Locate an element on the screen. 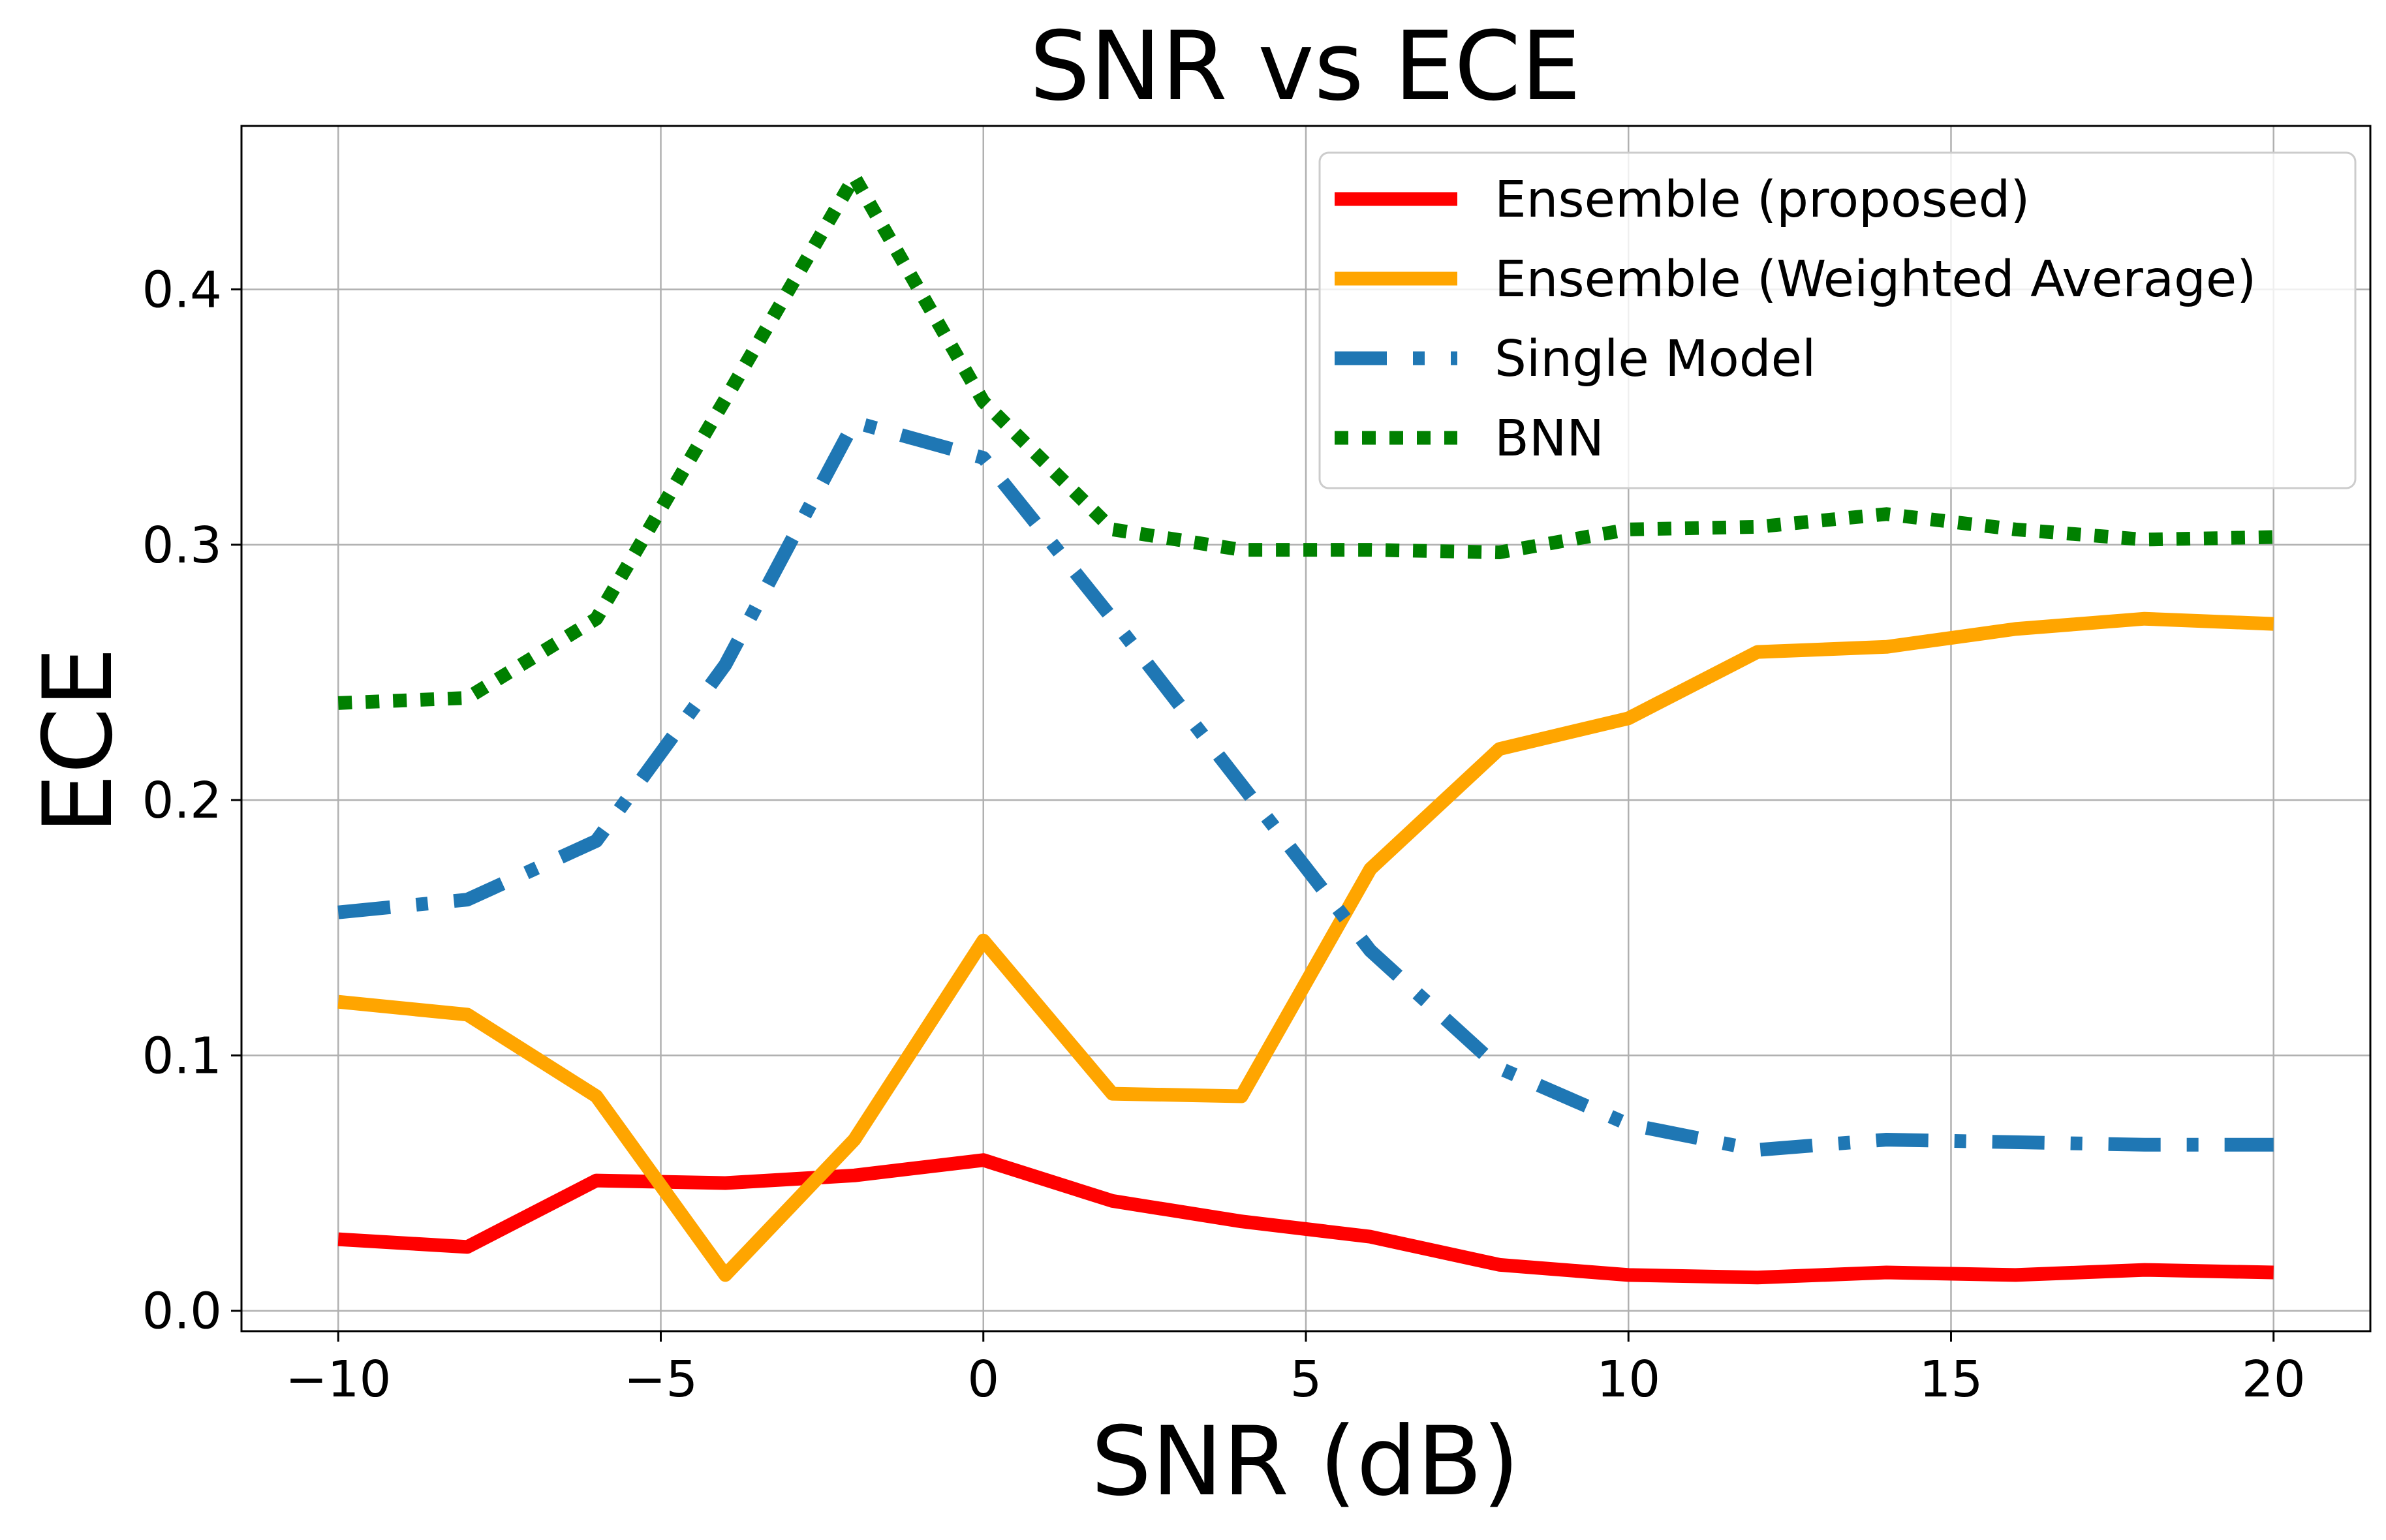 The height and width of the screenshot is (1540, 2386). x-tick-label: 0 is located at coordinates (983, 1380).